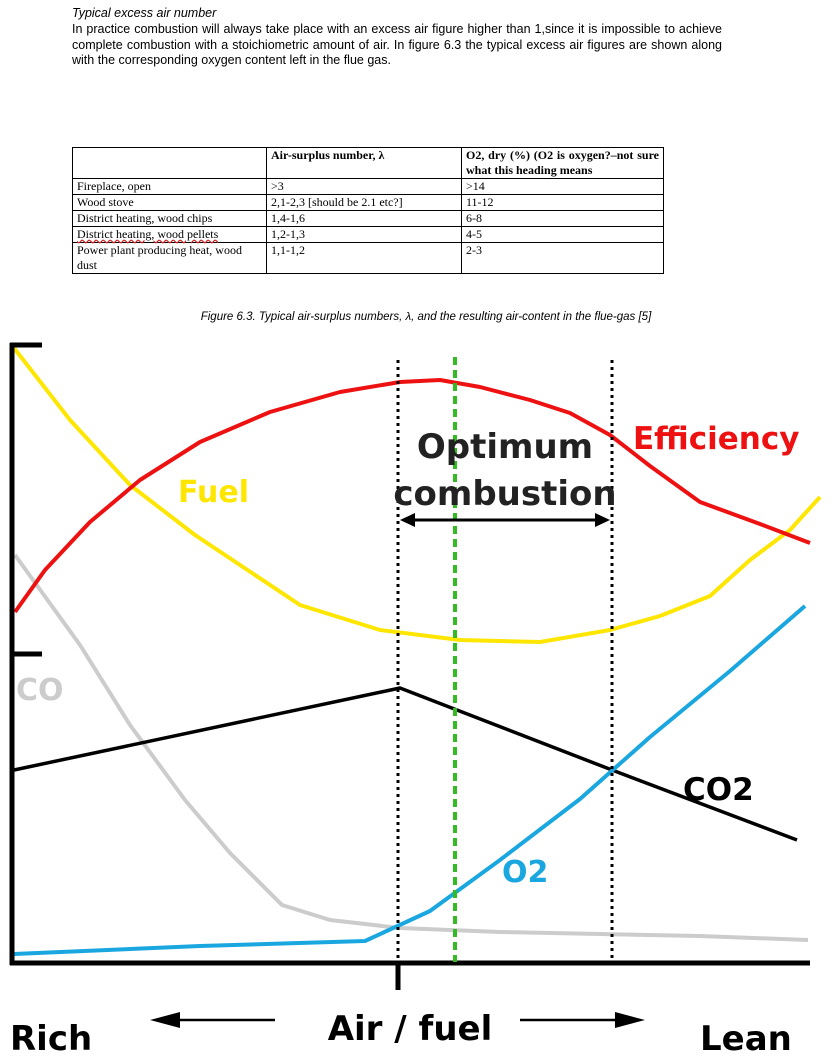 The image size is (838, 1064). What do you see at coordinates (364, 163) in the screenshot?
I see `table-header-cell: Air-surplus number, λ` at bounding box center [364, 163].